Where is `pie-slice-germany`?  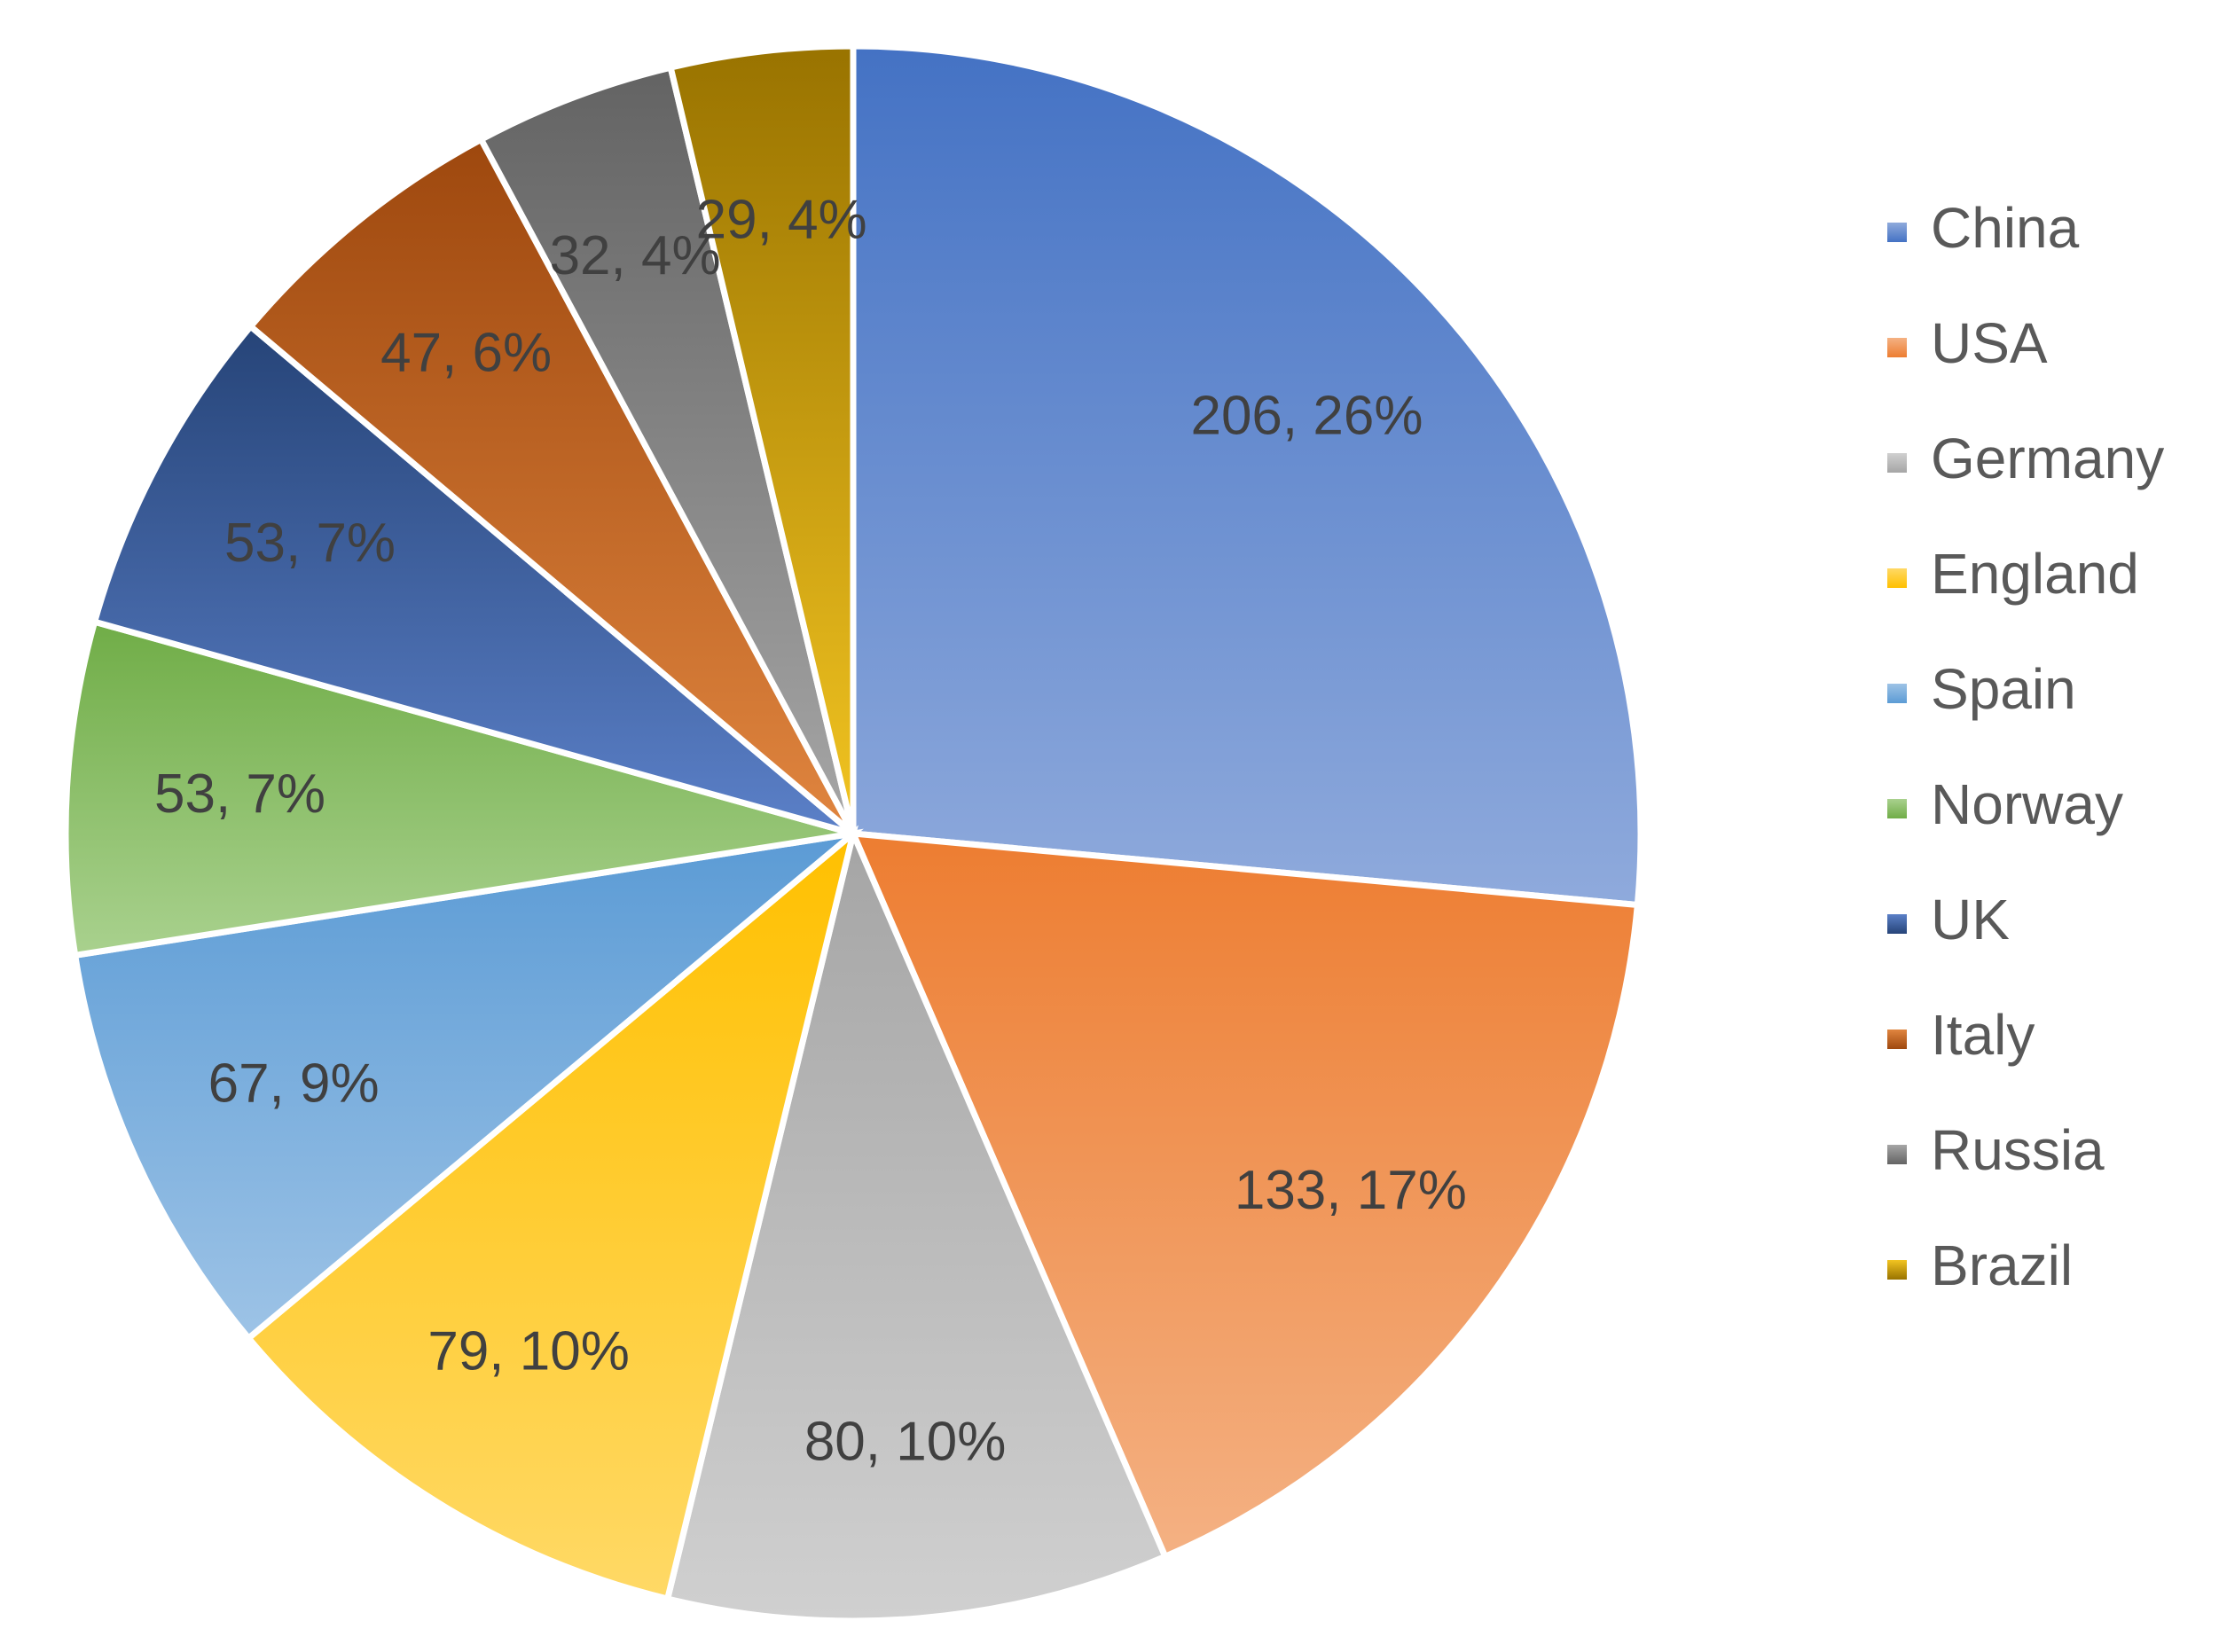 pie-slice-germany is located at coordinates (916, 1224).